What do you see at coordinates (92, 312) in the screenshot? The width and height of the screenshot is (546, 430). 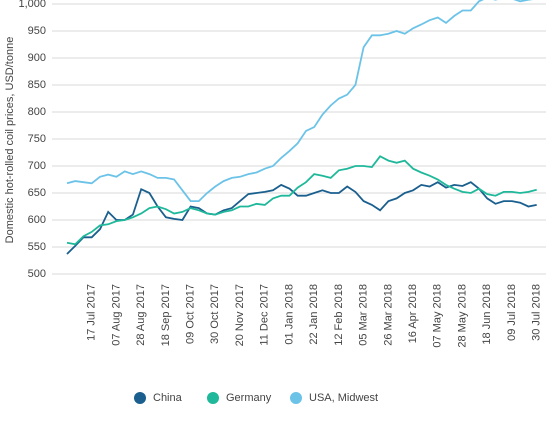 I see `x-tick-label: 17 Jul 2017` at bounding box center [92, 312].